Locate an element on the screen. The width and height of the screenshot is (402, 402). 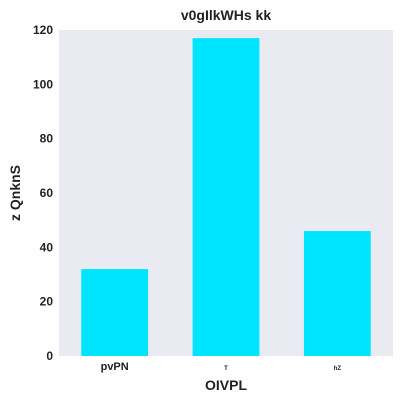
x-tick-label: pvPN is located at coordinates (115, 367).